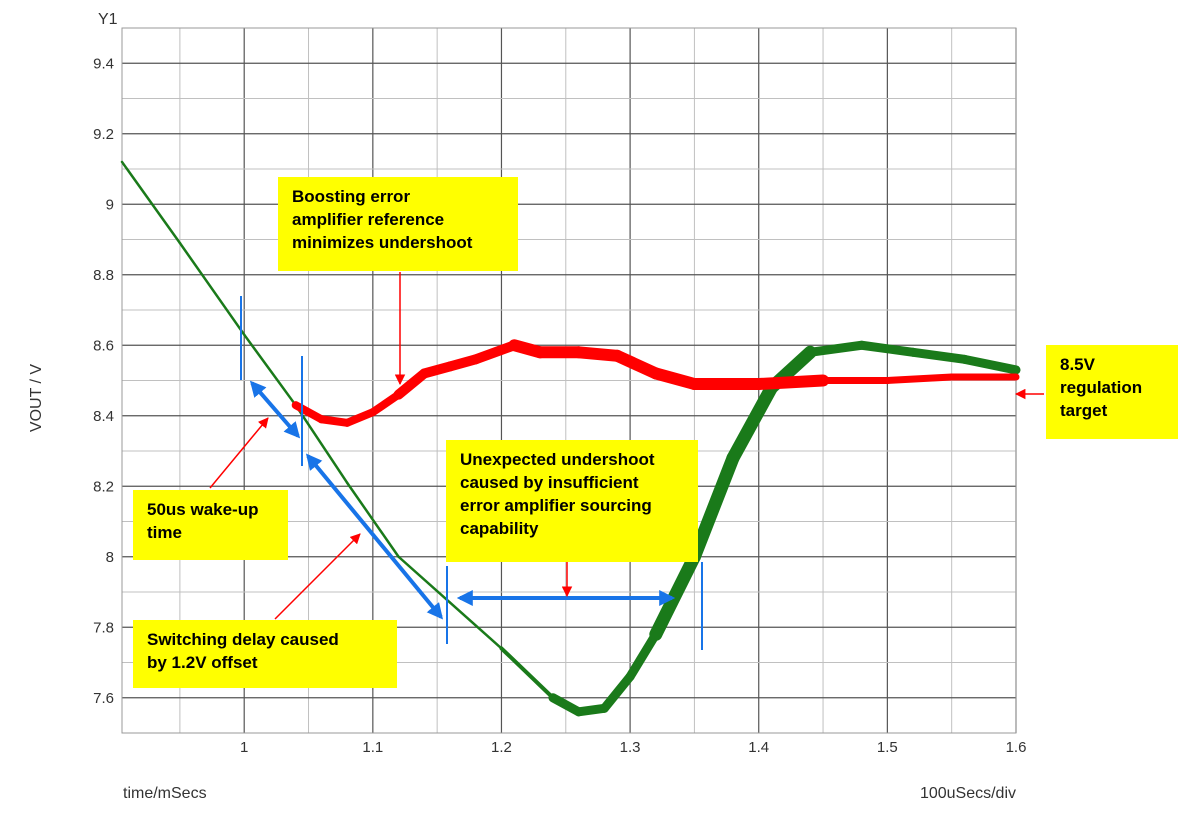  I want to click on target-note: 8.5V regulation target, so click(1112, 392).